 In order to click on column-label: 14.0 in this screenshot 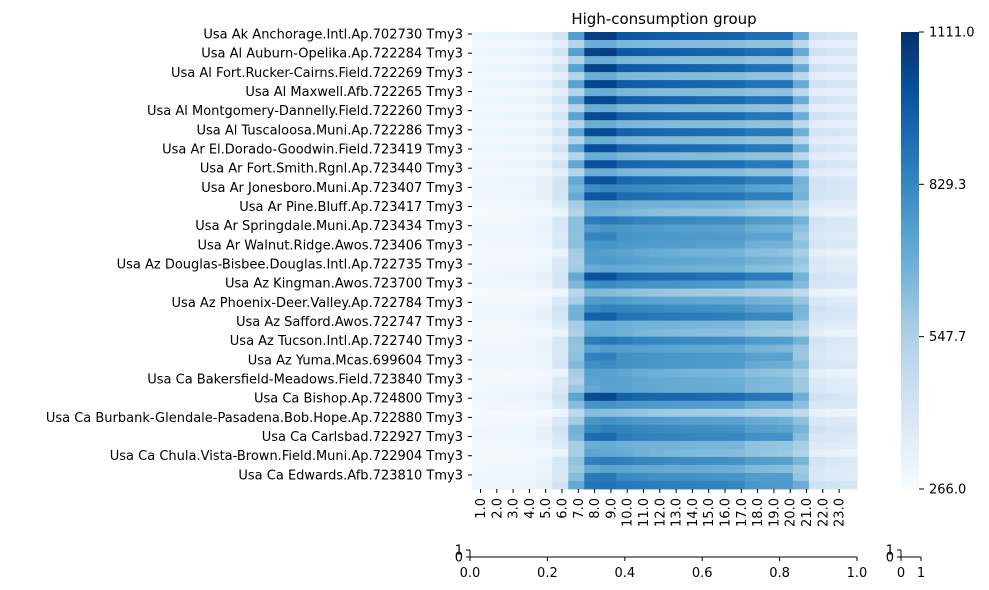, I will do `click(693, 512)`.